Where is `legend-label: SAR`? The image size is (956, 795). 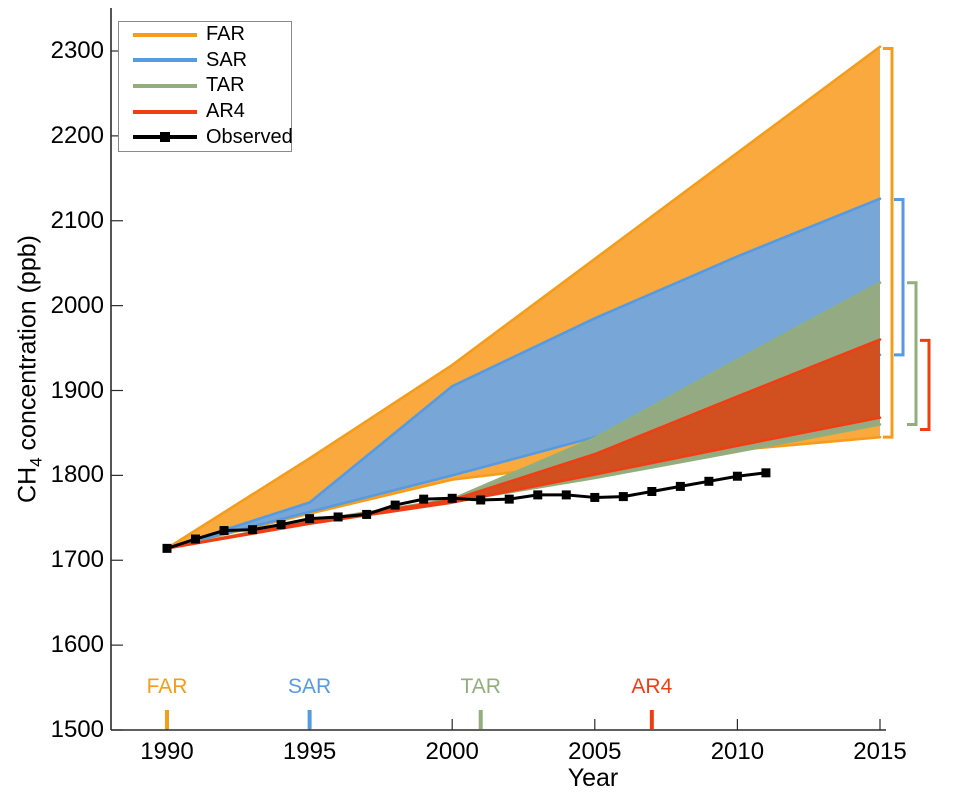 legend-label: SAR is located at coordinates (227, 59).